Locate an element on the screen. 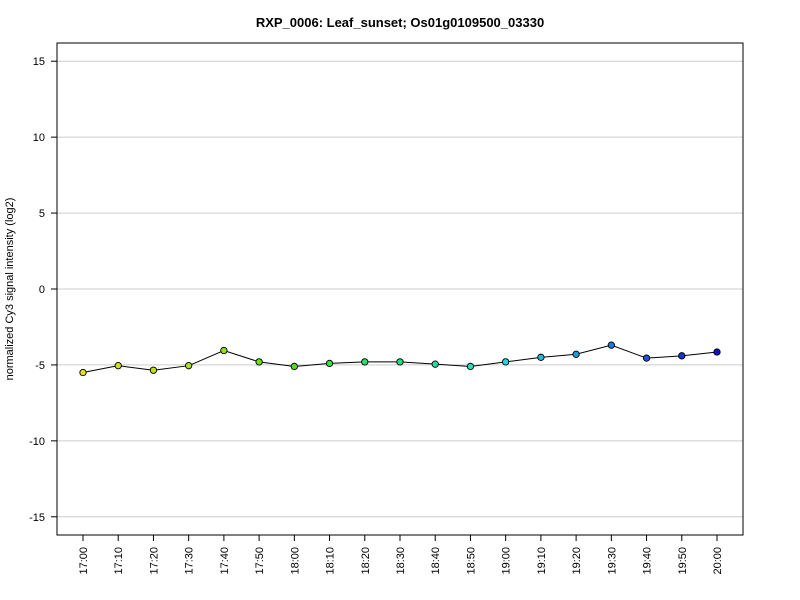 Image resolution: width=800 pixels, height=600 pixels. x-tick-label: 19:00 is located at coordinates (507, 561).